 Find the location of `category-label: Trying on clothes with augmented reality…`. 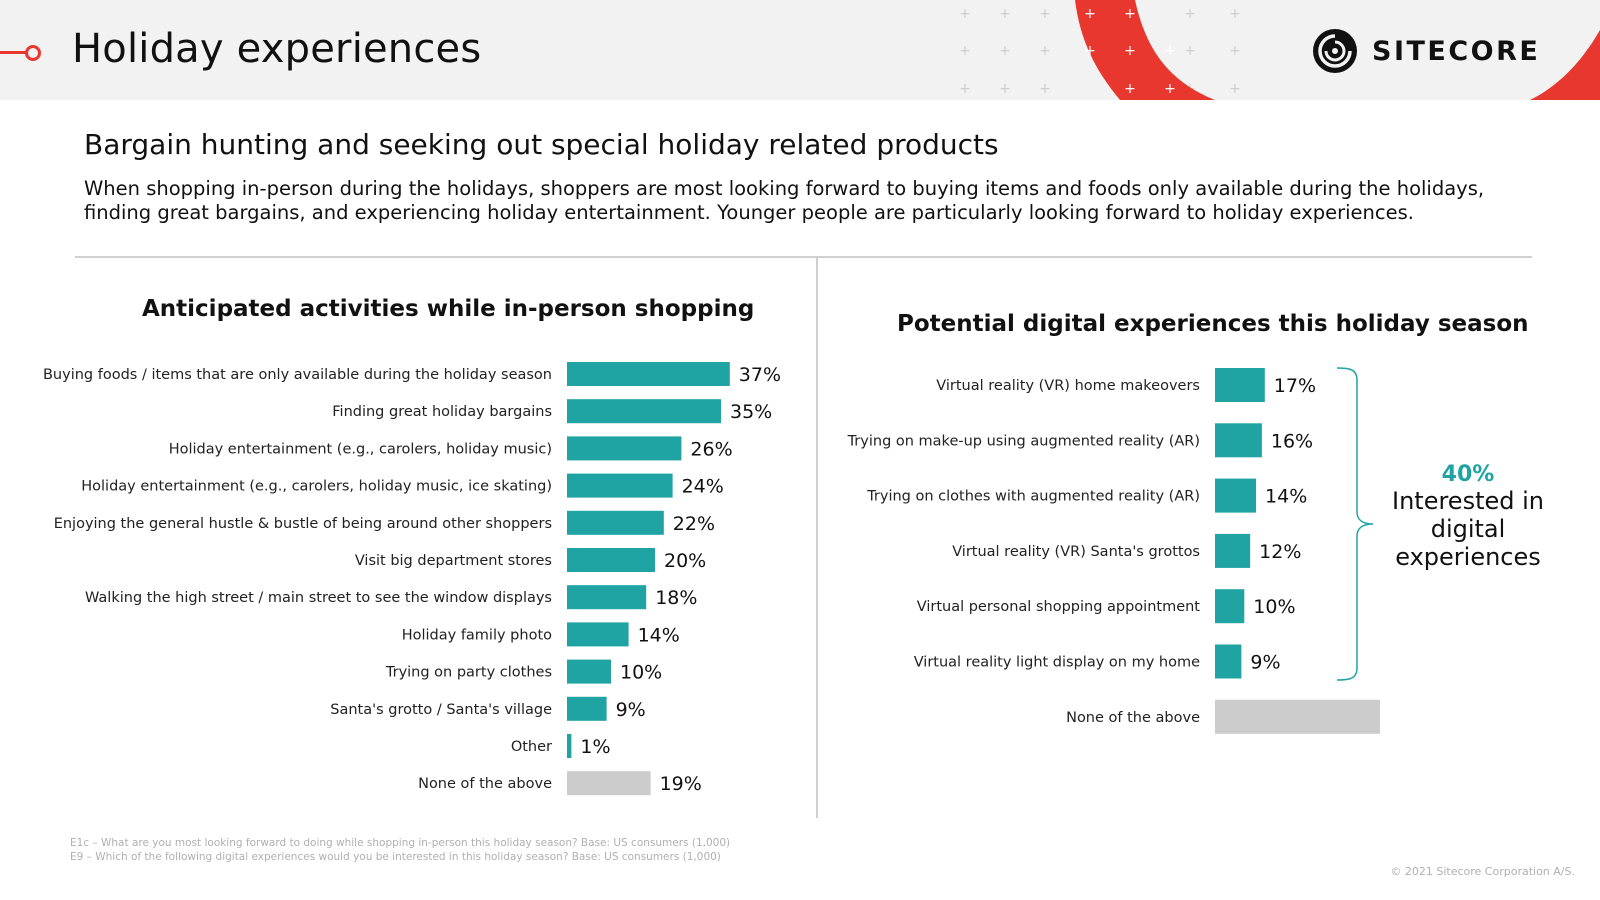

category-label: Trying on clothes with augmented reality… is located at coordinates (1033, 497).